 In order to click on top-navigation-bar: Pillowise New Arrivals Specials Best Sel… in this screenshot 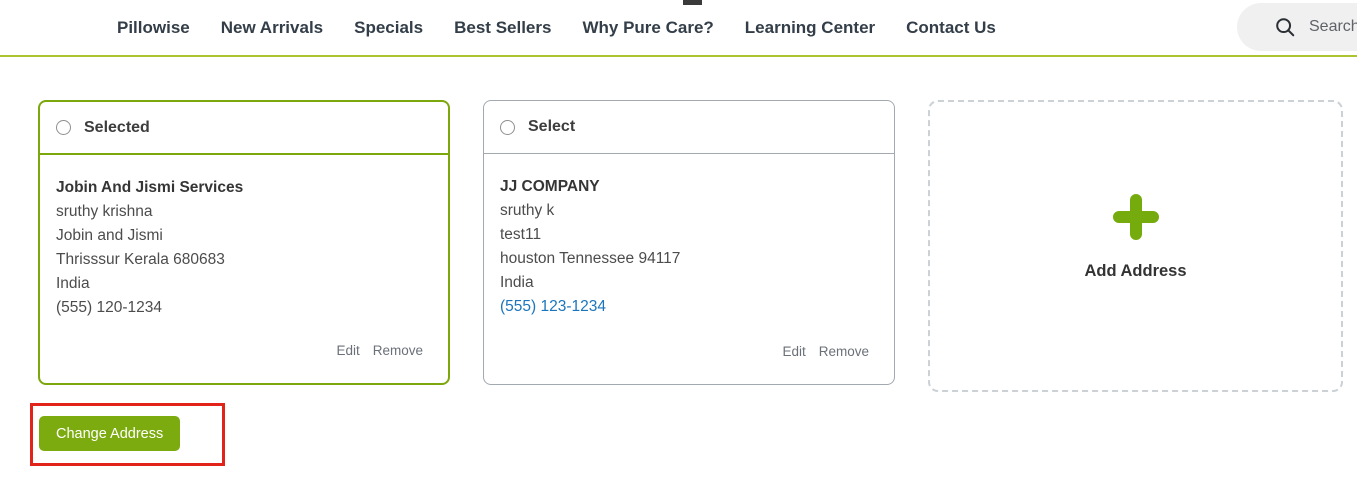, I will do `click(678, 28)`.